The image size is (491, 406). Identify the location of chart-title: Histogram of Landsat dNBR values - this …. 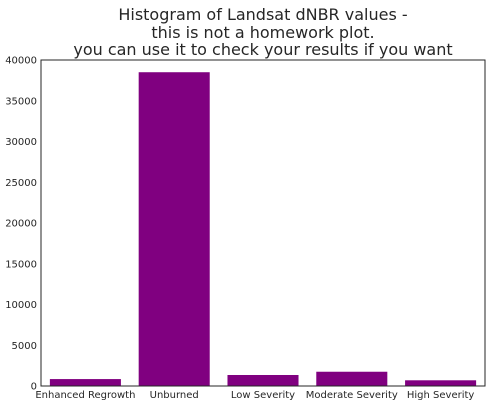
(262, 32).